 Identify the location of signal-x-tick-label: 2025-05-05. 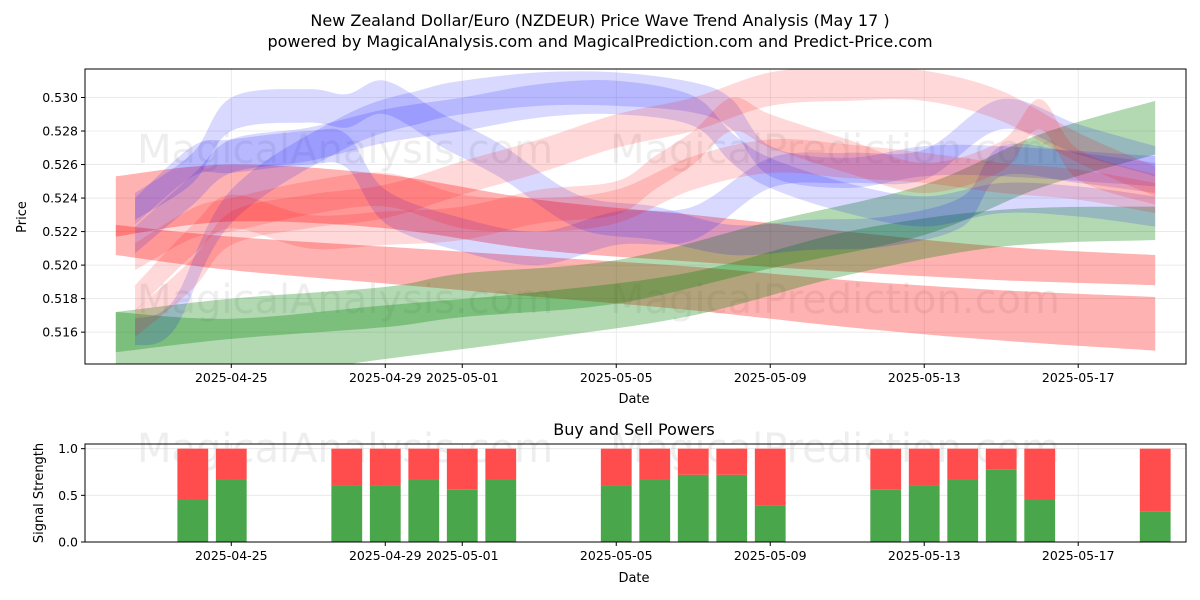
(616, 555).